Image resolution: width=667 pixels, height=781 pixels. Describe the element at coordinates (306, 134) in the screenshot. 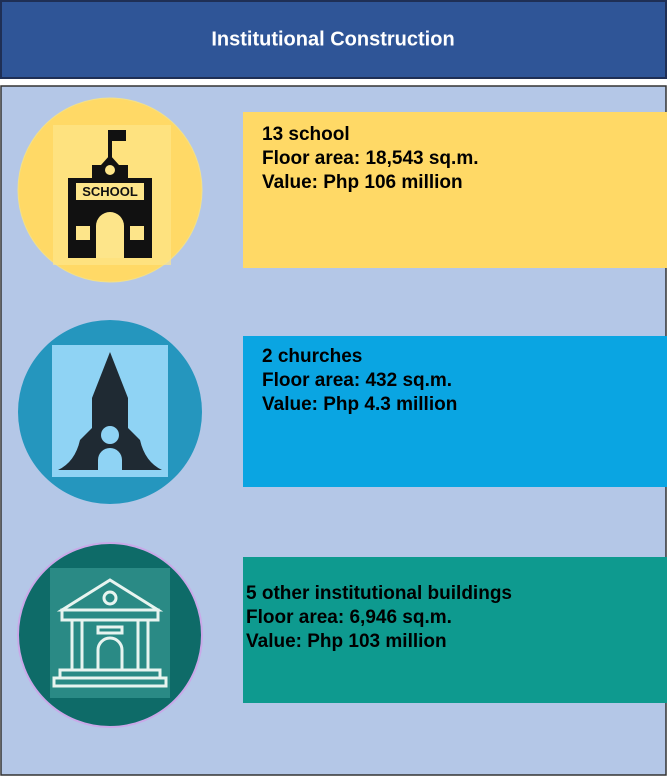

I see `item-count: 13 school` at that location.